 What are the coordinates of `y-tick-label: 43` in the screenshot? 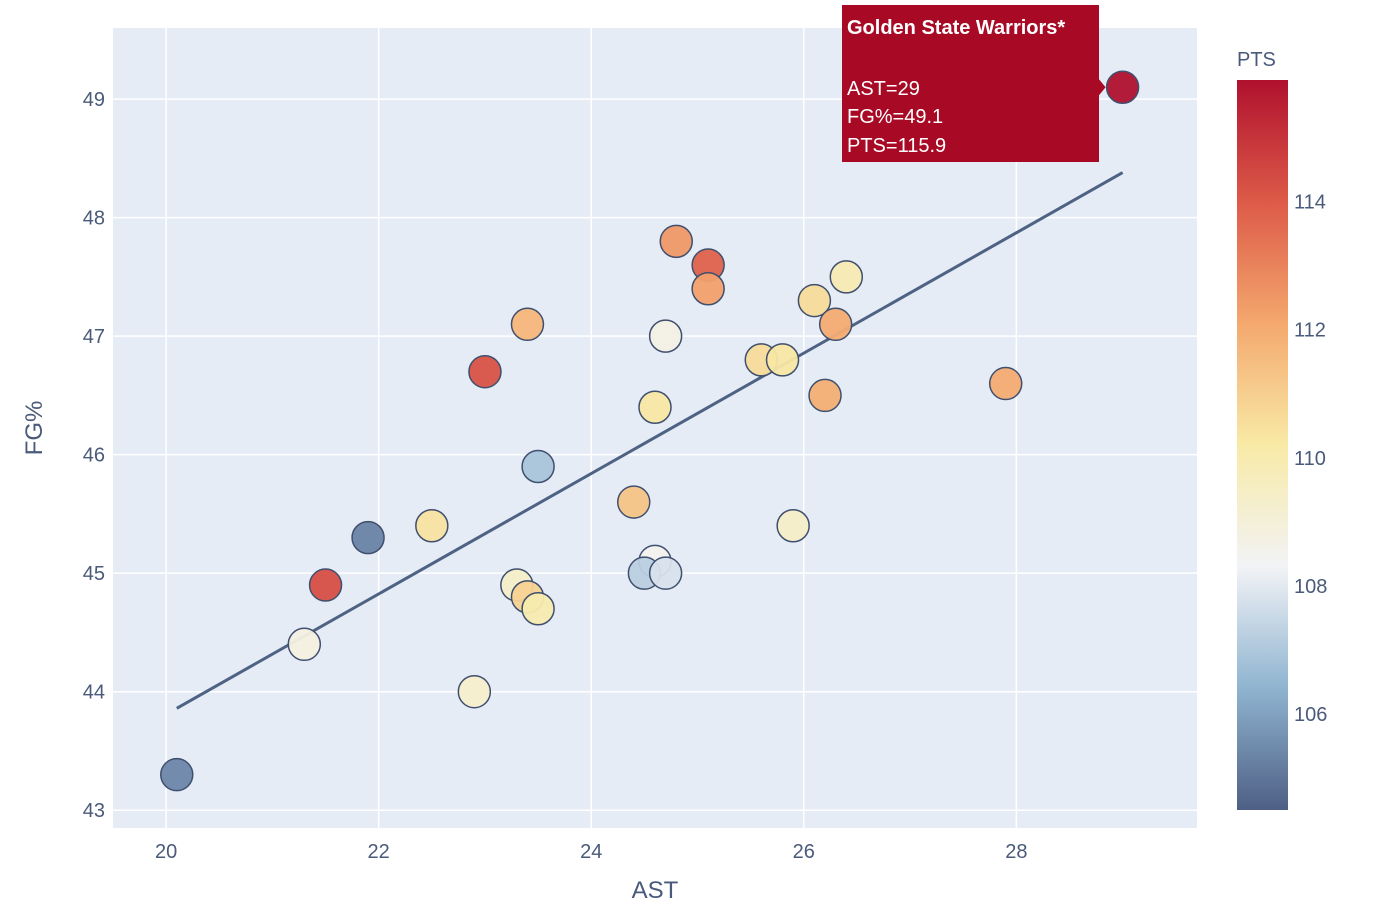 It's located at (94, 811).